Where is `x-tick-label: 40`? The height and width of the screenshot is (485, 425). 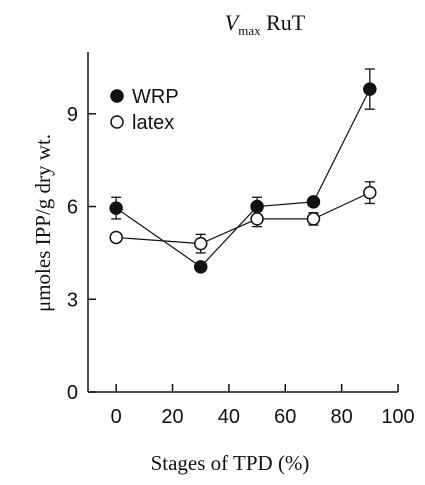 x-tick-label: 40 is located at coordinates (229, 417).